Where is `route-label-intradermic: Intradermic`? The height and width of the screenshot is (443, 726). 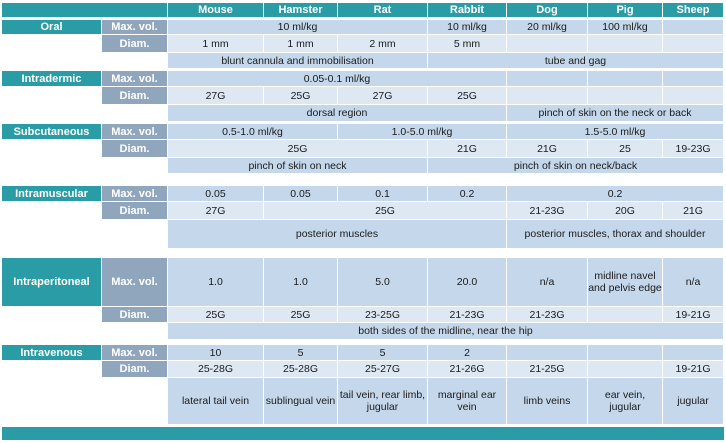
route-label-intradermic: Intradermic is located at coordinates (51, 78).